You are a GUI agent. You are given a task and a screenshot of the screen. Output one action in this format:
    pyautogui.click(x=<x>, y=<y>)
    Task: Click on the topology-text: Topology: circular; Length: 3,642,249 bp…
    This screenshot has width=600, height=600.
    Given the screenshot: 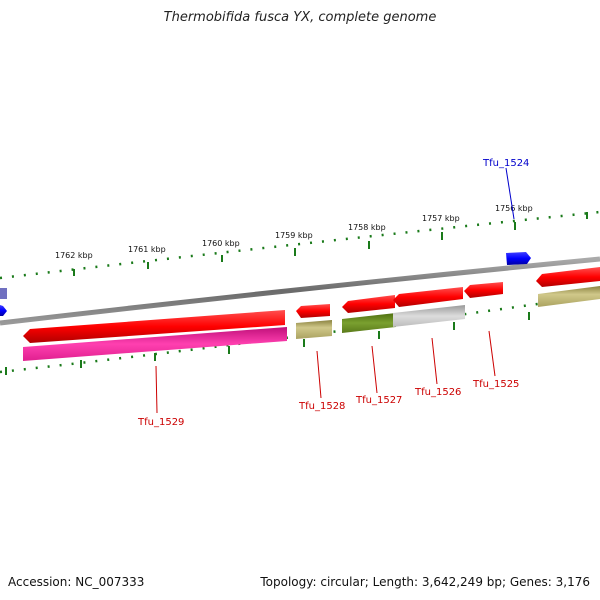 What is the action you would take?
    pyautogui.click(x=425, y=582)
    